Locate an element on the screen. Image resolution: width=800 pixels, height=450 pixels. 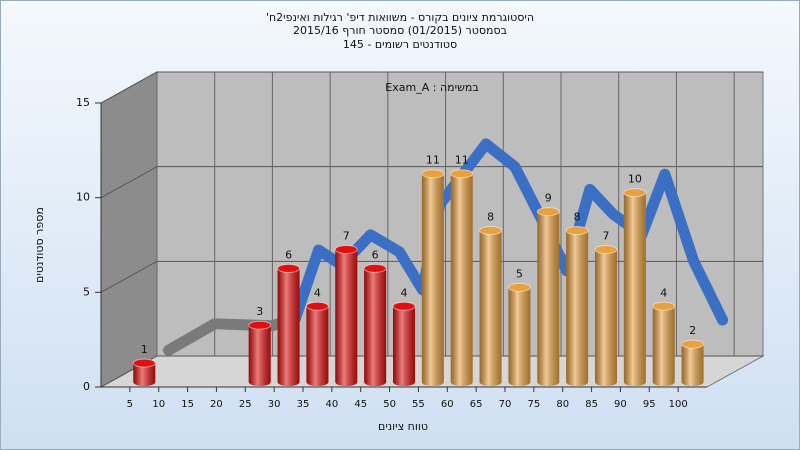
x-tick-label: 45 is located at coordinates (360, 404).